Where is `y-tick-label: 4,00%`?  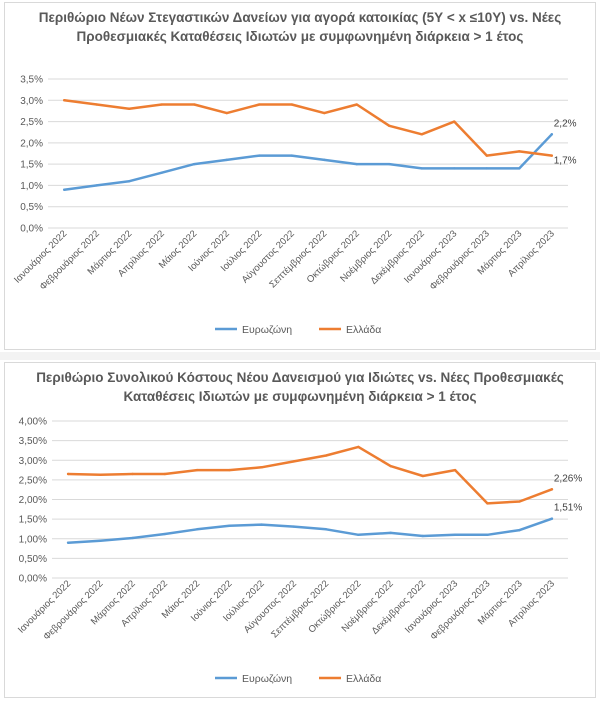
y-tick-label: 4,00% is located at coordinates (33, 422).